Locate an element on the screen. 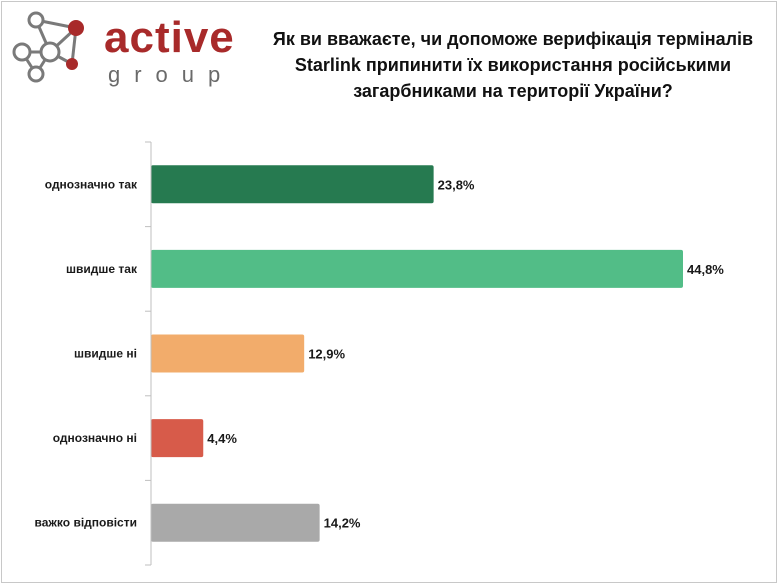  data-label: 14,2% is located at coordinates (342, 523).